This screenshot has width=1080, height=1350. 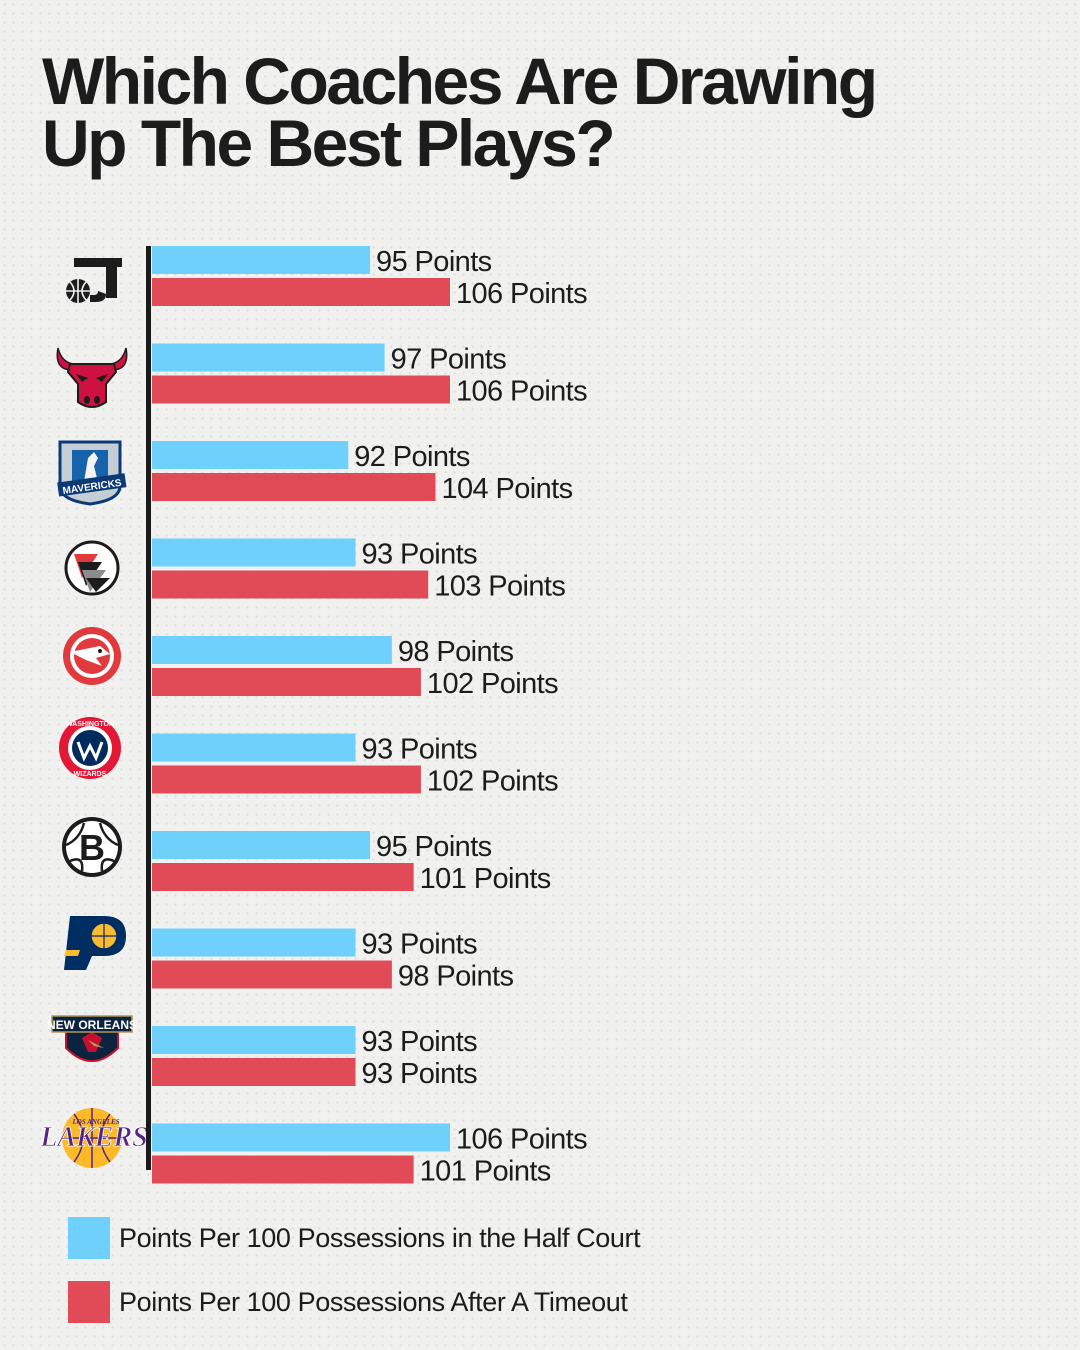 I want to click on bar-brooklyn-nets-after-timeout, so click(x=283, y=877).